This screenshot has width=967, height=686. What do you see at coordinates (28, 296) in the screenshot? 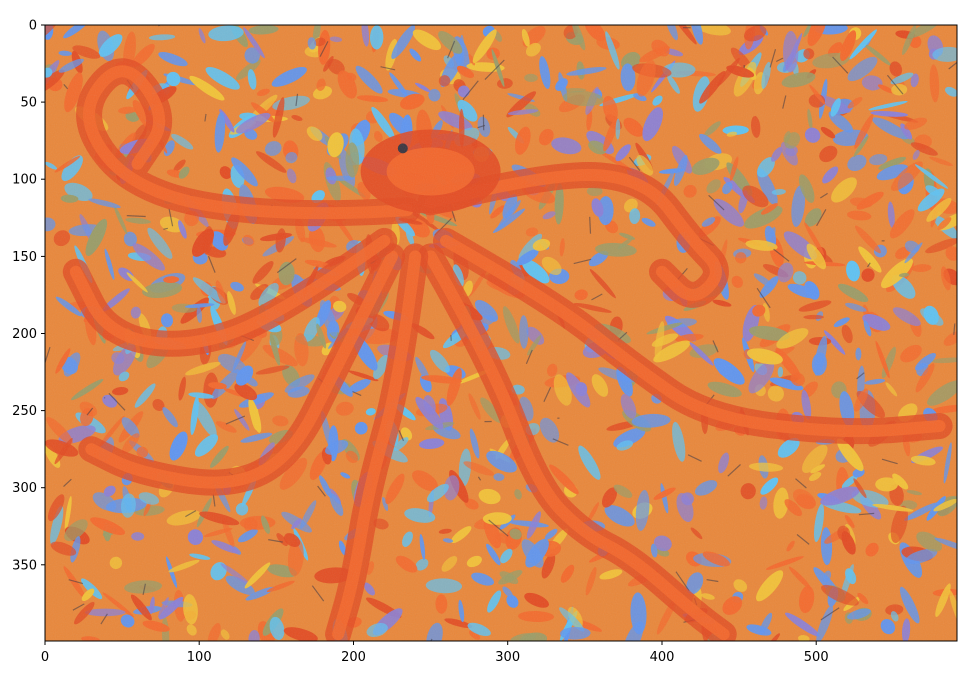
I see `y-axis: 0 50 100 150 200 250 300 350` at bounding box center [28, 296].